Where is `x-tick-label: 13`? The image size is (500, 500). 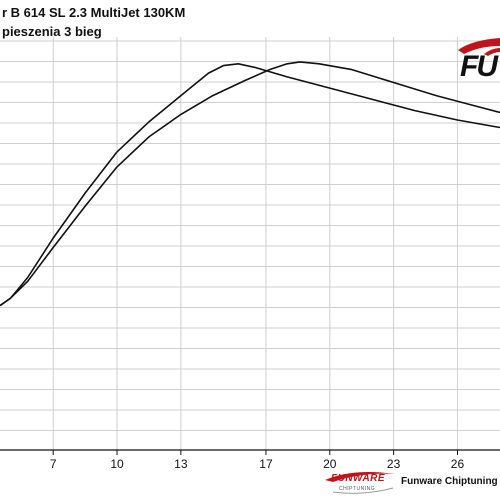
x-tick-label: 13 is located at coordinates (181, 464).